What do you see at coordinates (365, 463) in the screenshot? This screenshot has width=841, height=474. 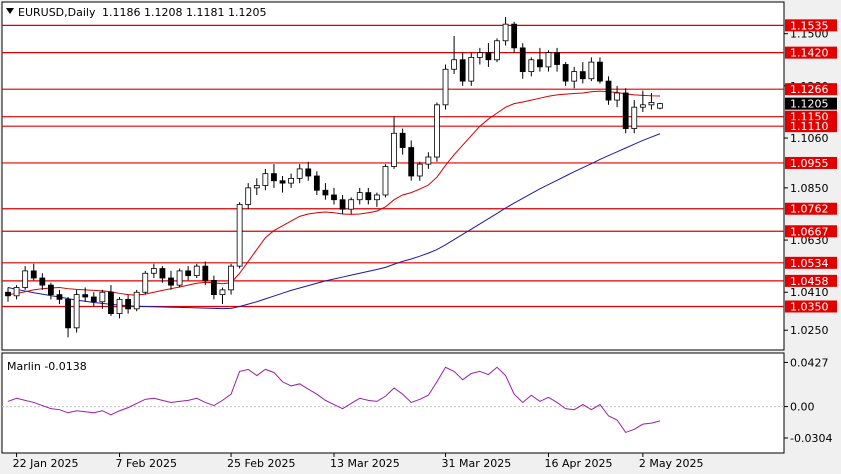 I see `time-tick-label: 13 Mar 2025` at bounding box center [365, 463].